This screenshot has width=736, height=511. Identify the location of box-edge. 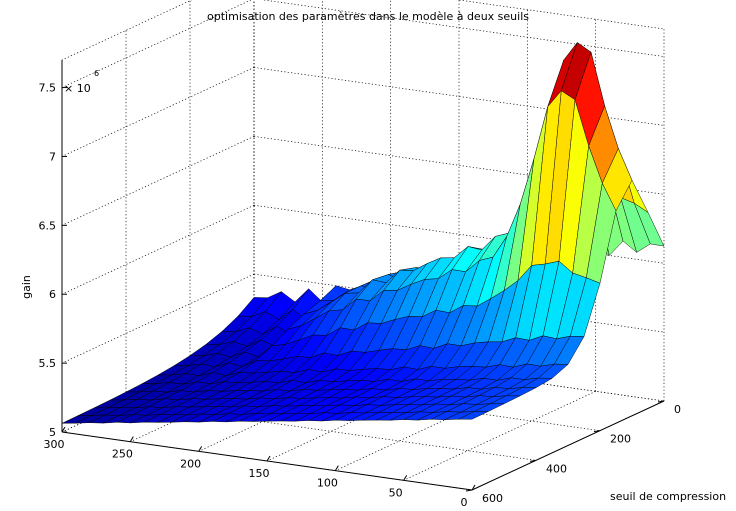
(127, 30).